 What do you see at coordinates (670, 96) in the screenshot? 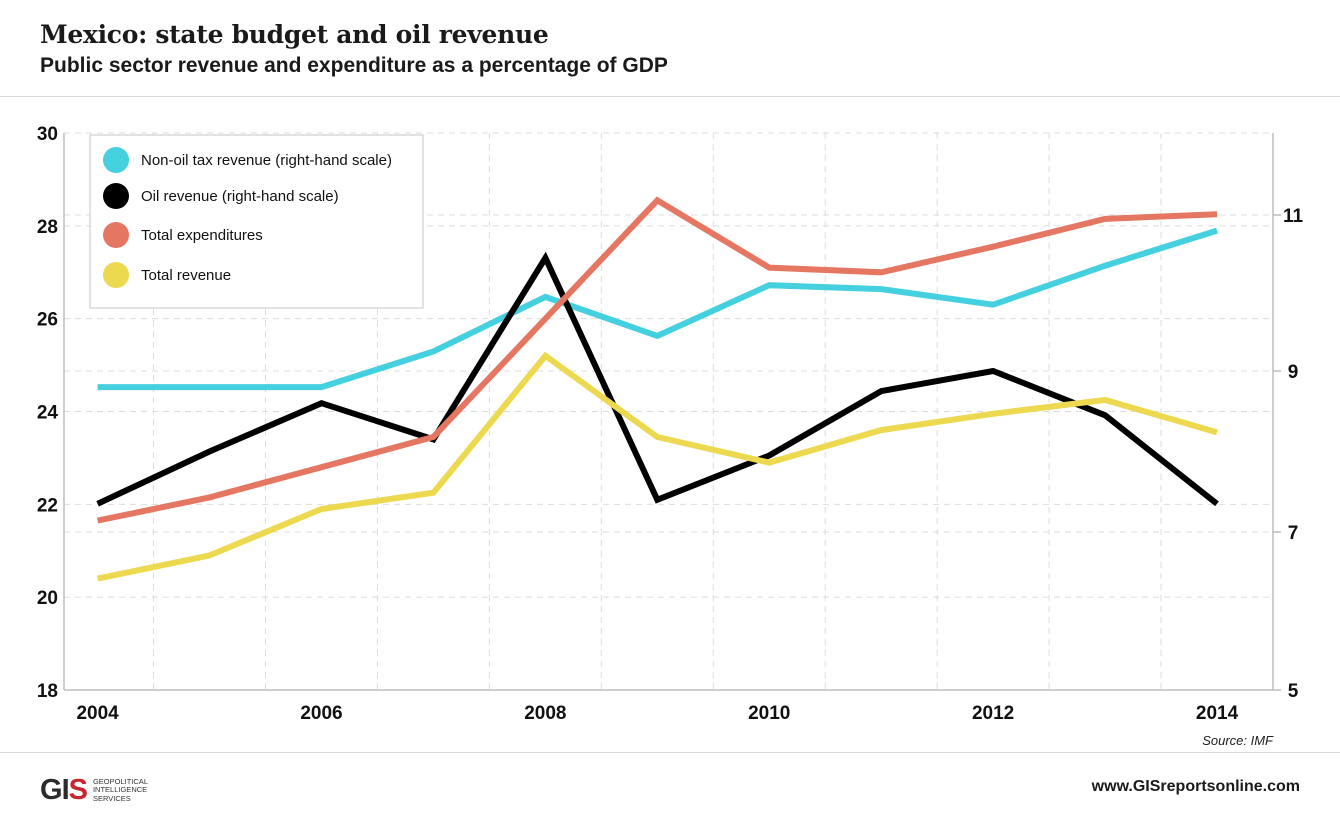
I see `header-divider` at bounding box center [670, 96].